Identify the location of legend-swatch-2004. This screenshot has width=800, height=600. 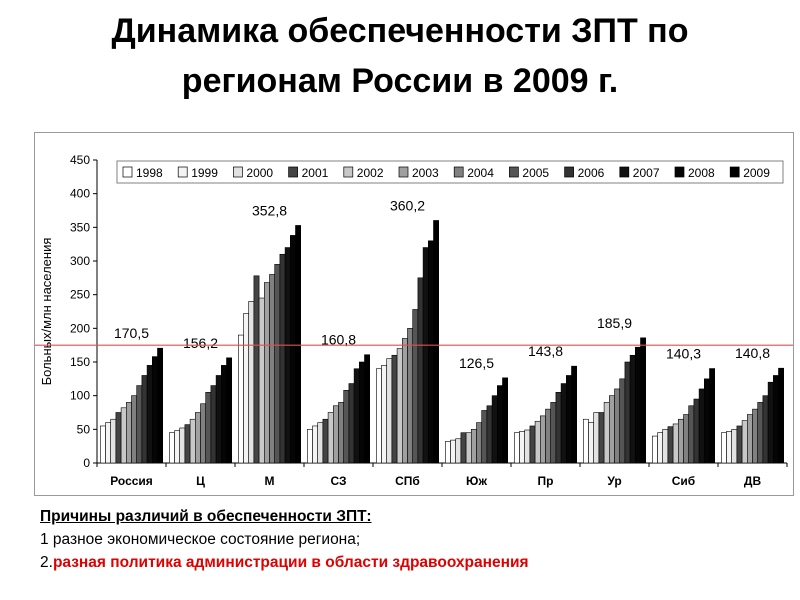
(458, 172).